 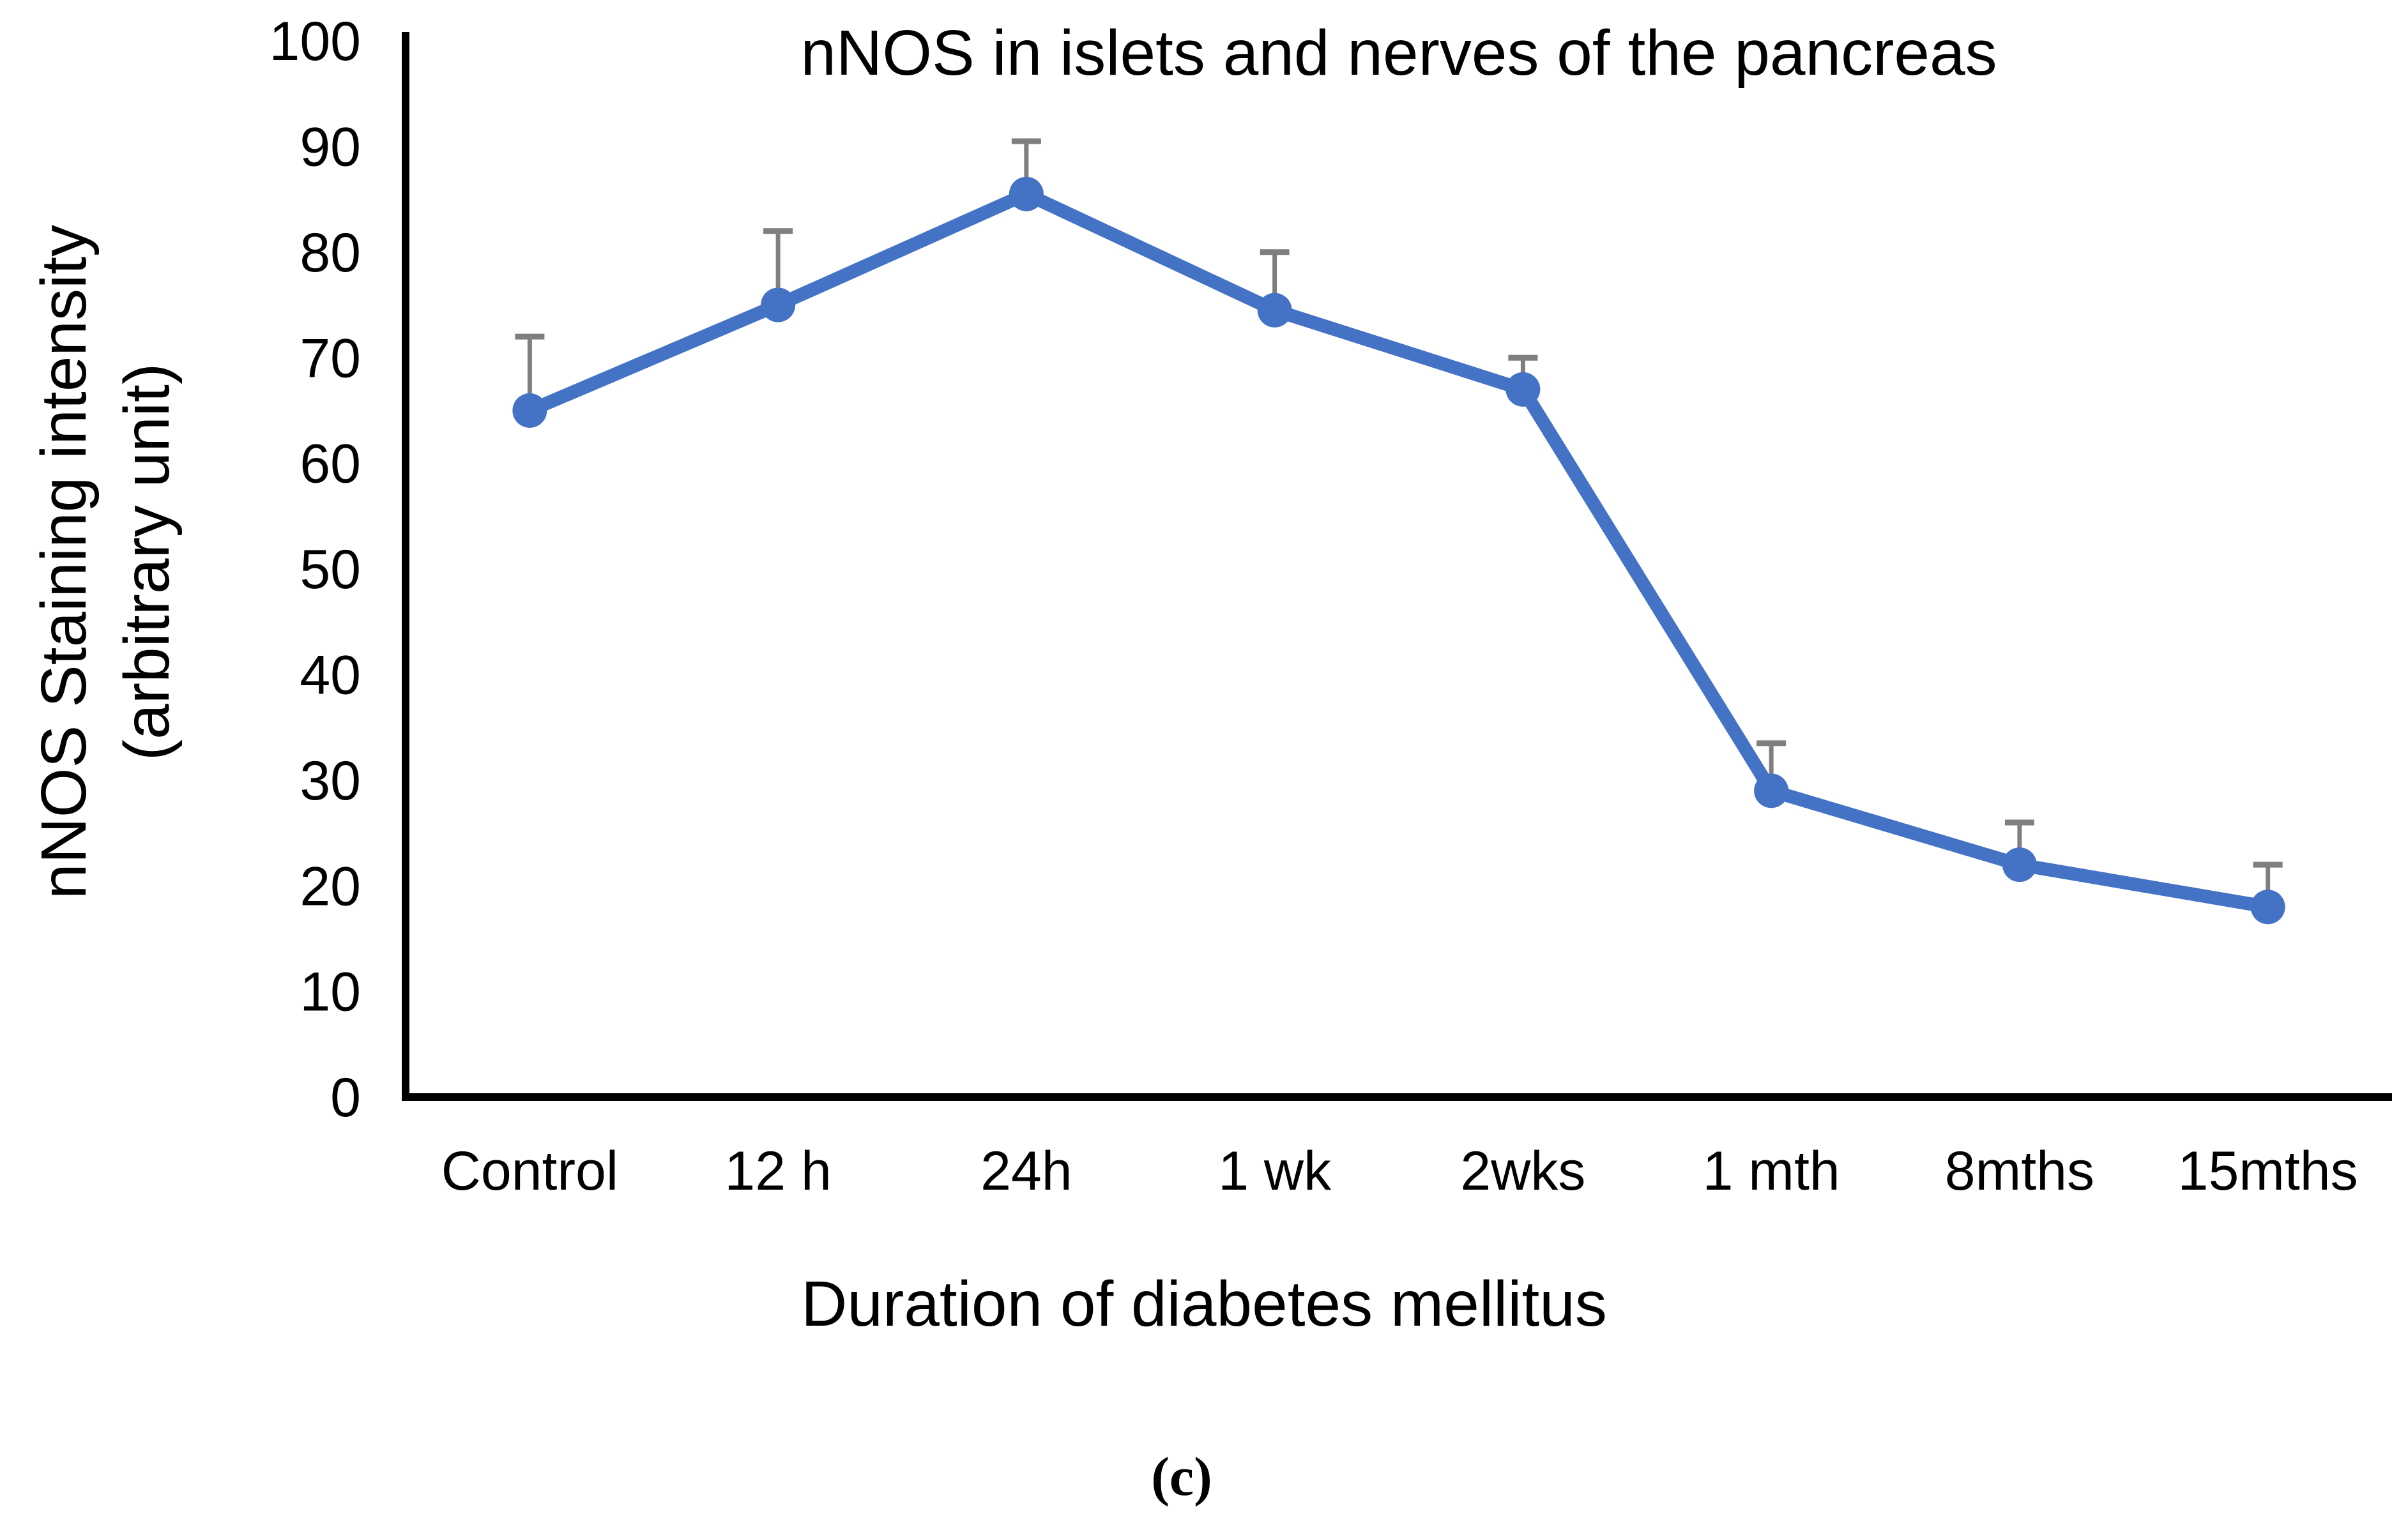 What do you see at coordinates (330, 358) in the screenshot?
I see `y-tick-label: 70` at bounding box center [330, 358].